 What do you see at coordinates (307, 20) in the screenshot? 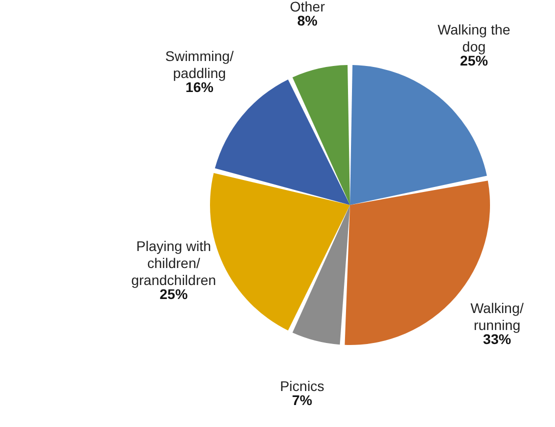
I see `data-label: 8%` at bounding box center [307, 20].